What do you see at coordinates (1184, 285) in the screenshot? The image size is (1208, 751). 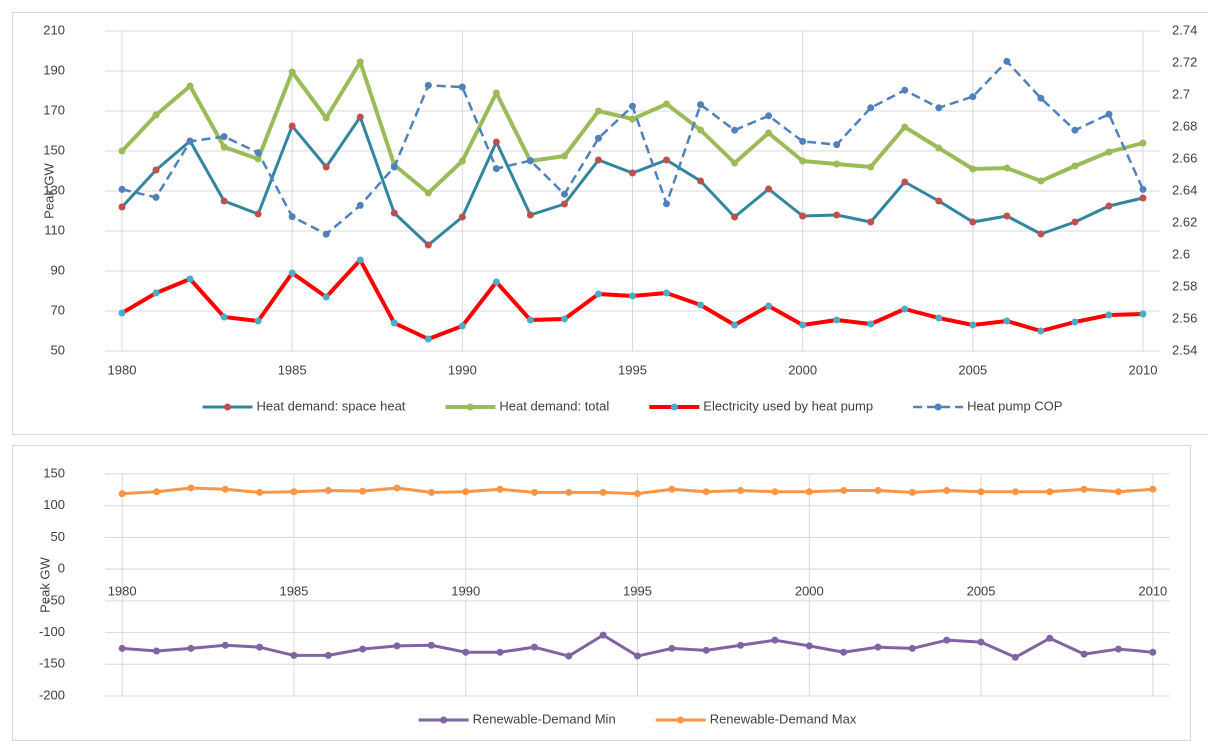 I see `y2-tick-label: 2.58` at bounding box center [1184, 285].